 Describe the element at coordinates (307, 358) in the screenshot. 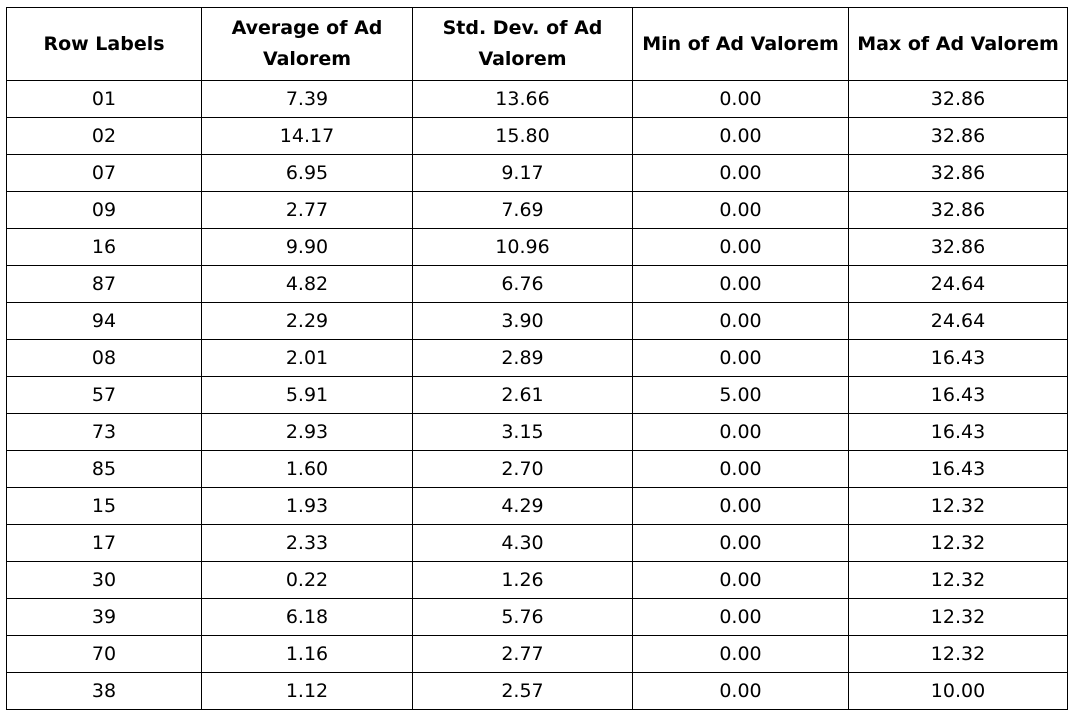

I see `average-cell: 2.01` at that location.